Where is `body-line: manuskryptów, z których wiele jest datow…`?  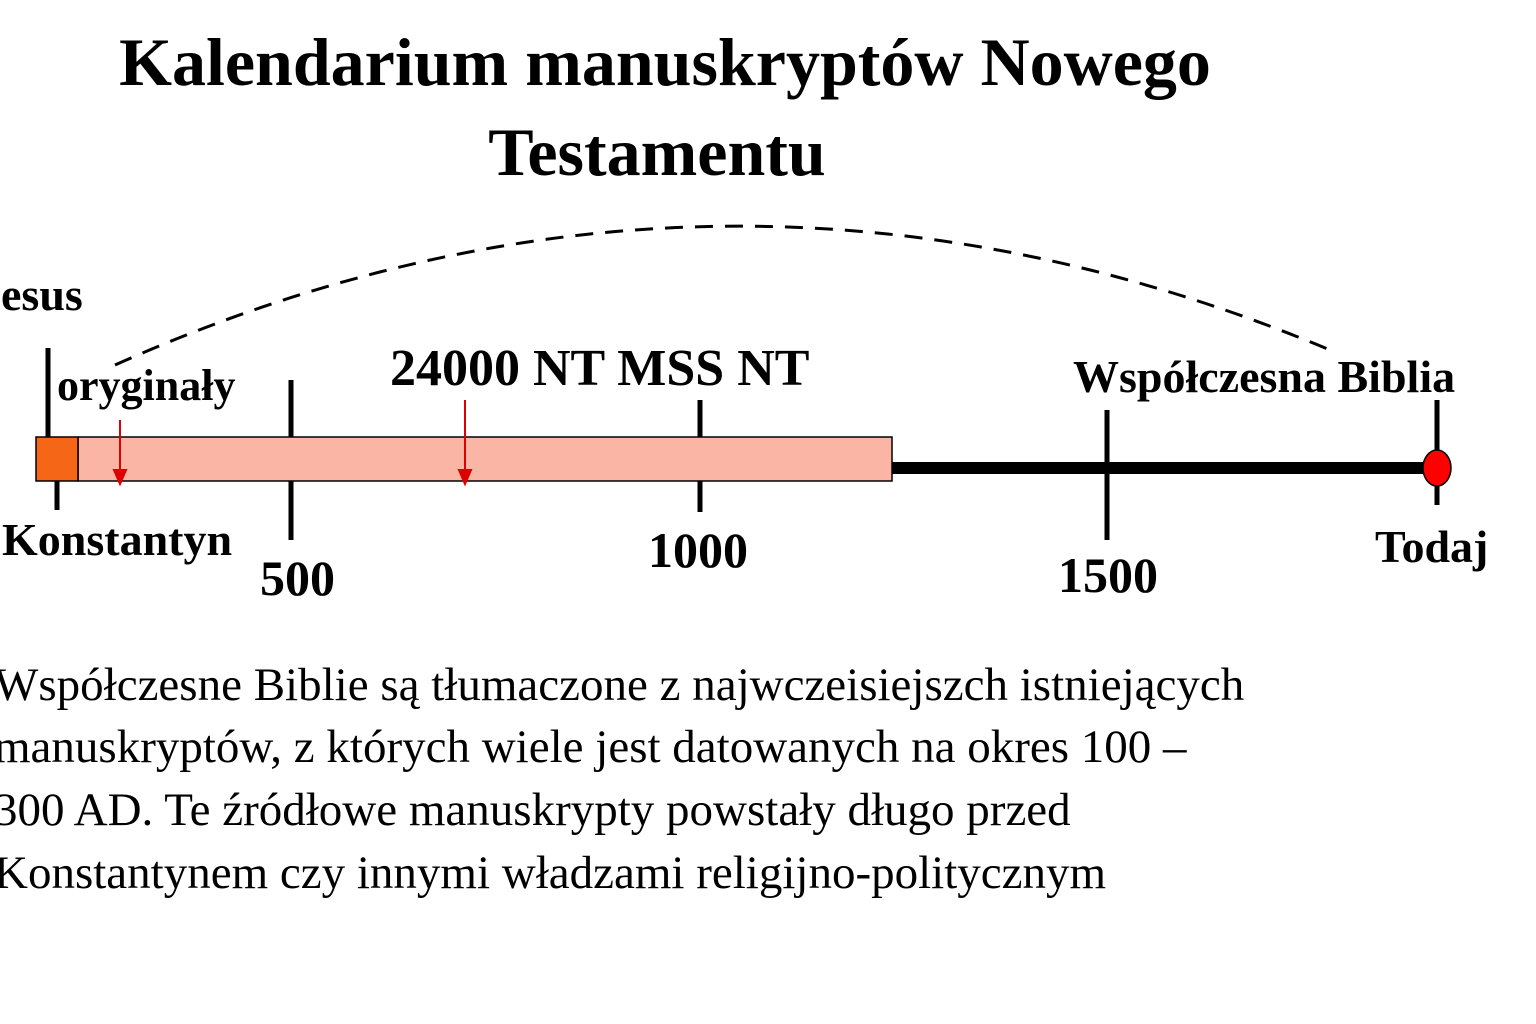
body-line: manuskryptów, z których wiele jest datow… is located at coordinates (593, 747).